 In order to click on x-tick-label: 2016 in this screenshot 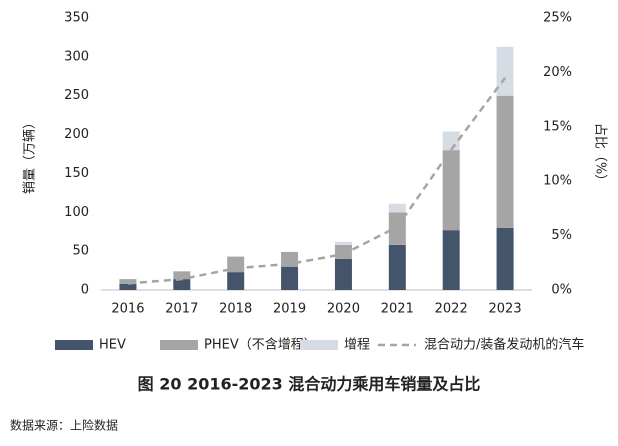, I will do `click(127, 309)`.